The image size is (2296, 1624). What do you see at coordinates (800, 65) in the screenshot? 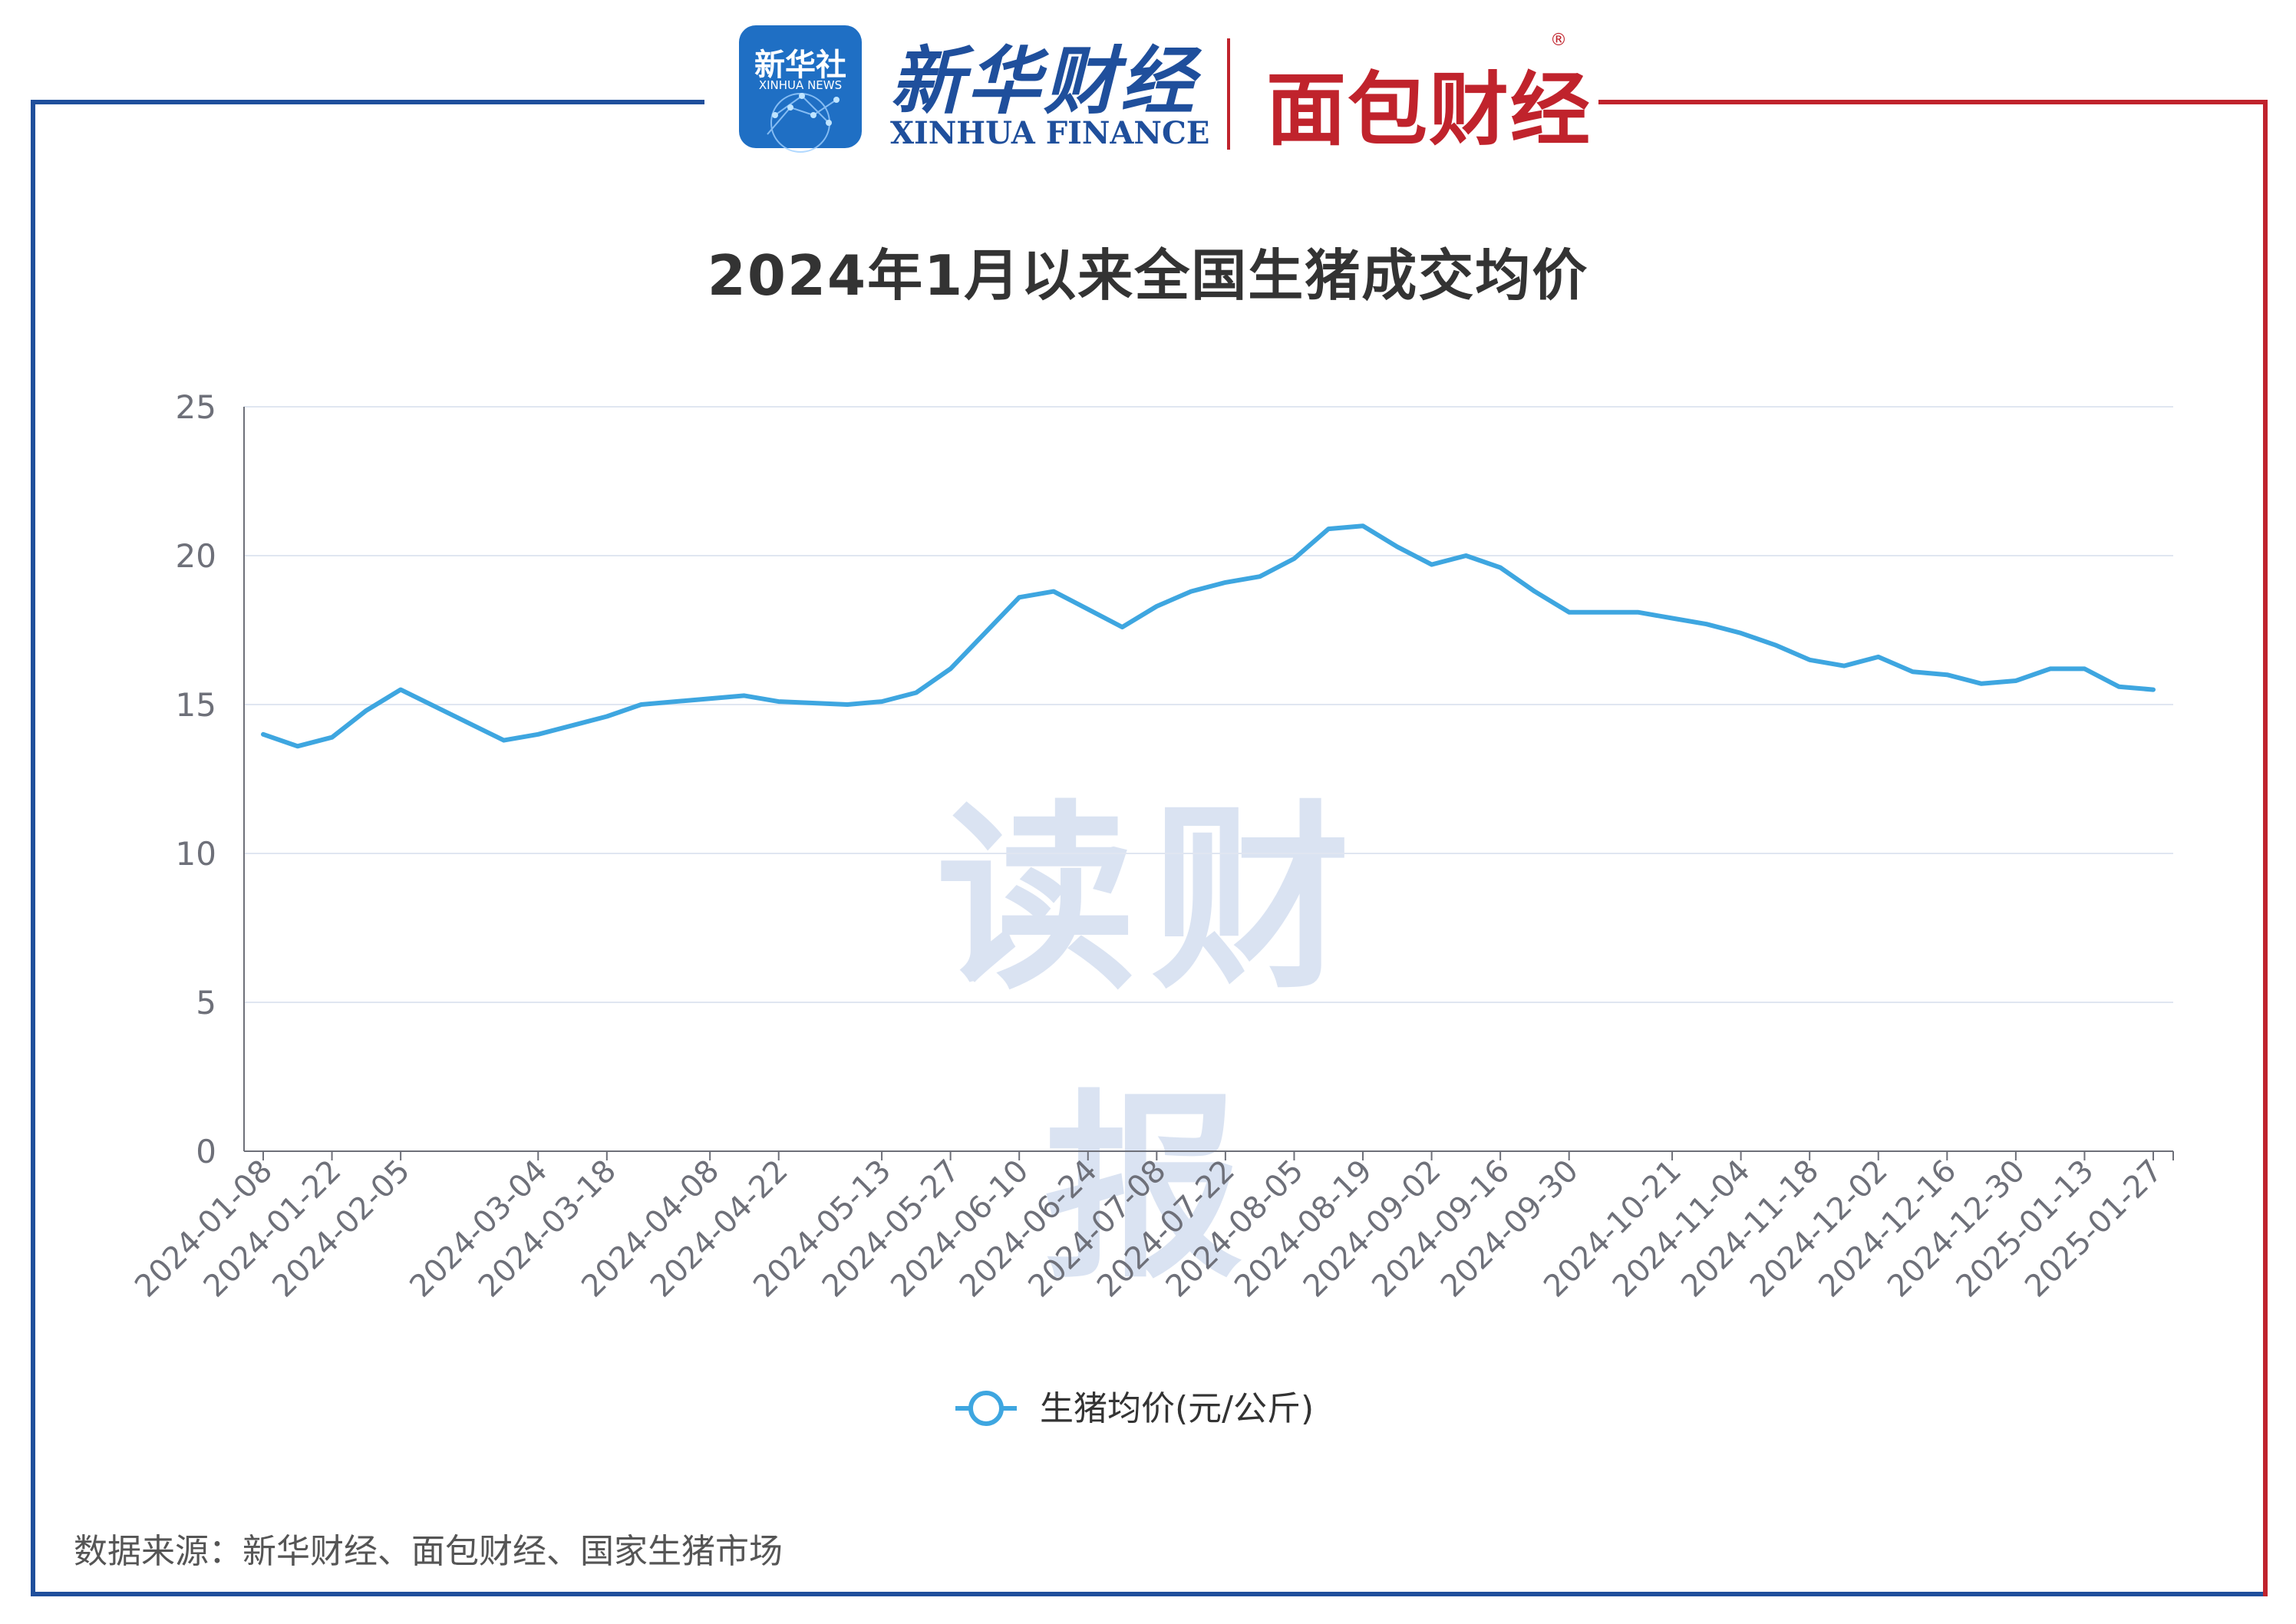
I see `xinhua-news-badge-text: 新华社` at bounding box center [800, 65].